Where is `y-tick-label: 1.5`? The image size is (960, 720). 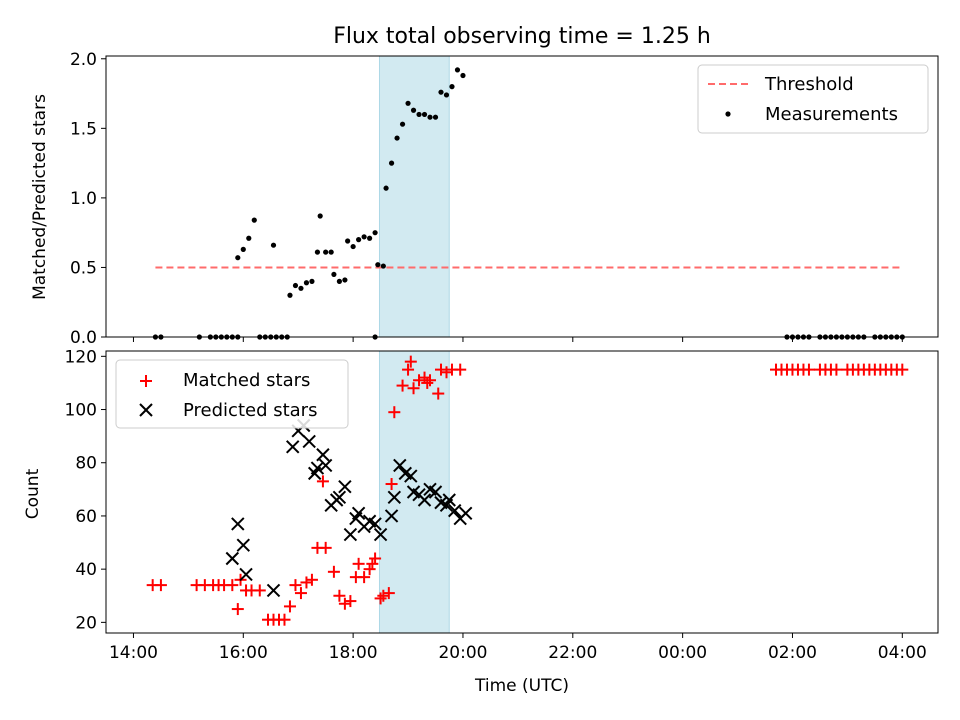
y-tick-label: 1.5 is located at coordinates (83, 129).